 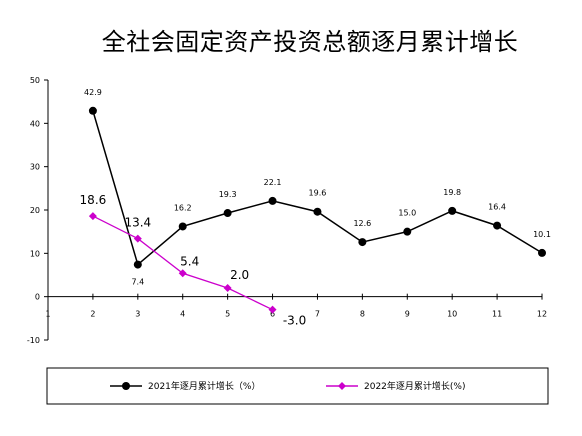 What do you see at coordinates (33, 340) in the screenshot?
I see `y-tick-label: -10` at bounding box center [33, 340].